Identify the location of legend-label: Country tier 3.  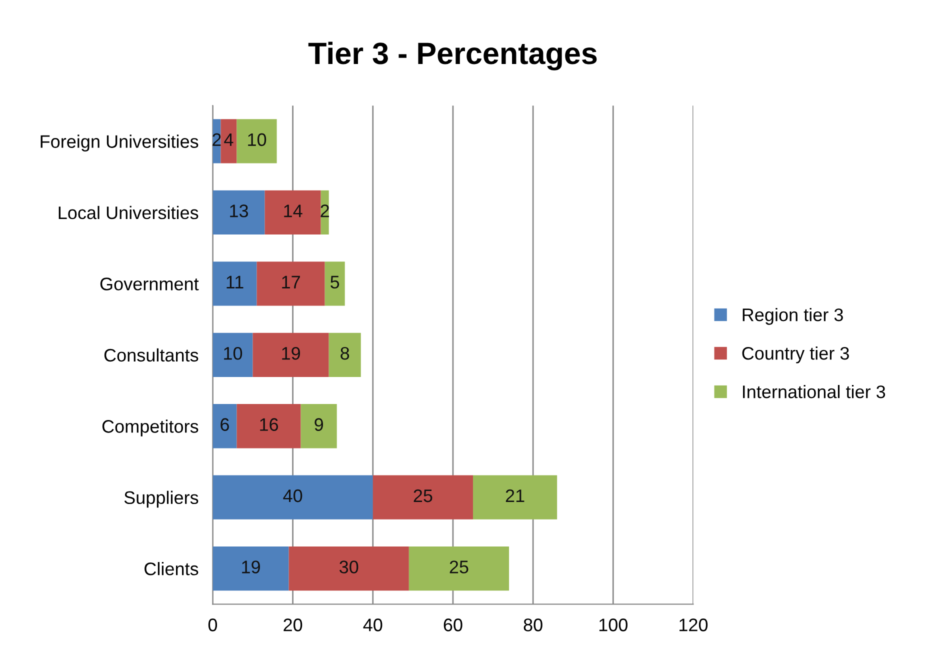
(795, 355).